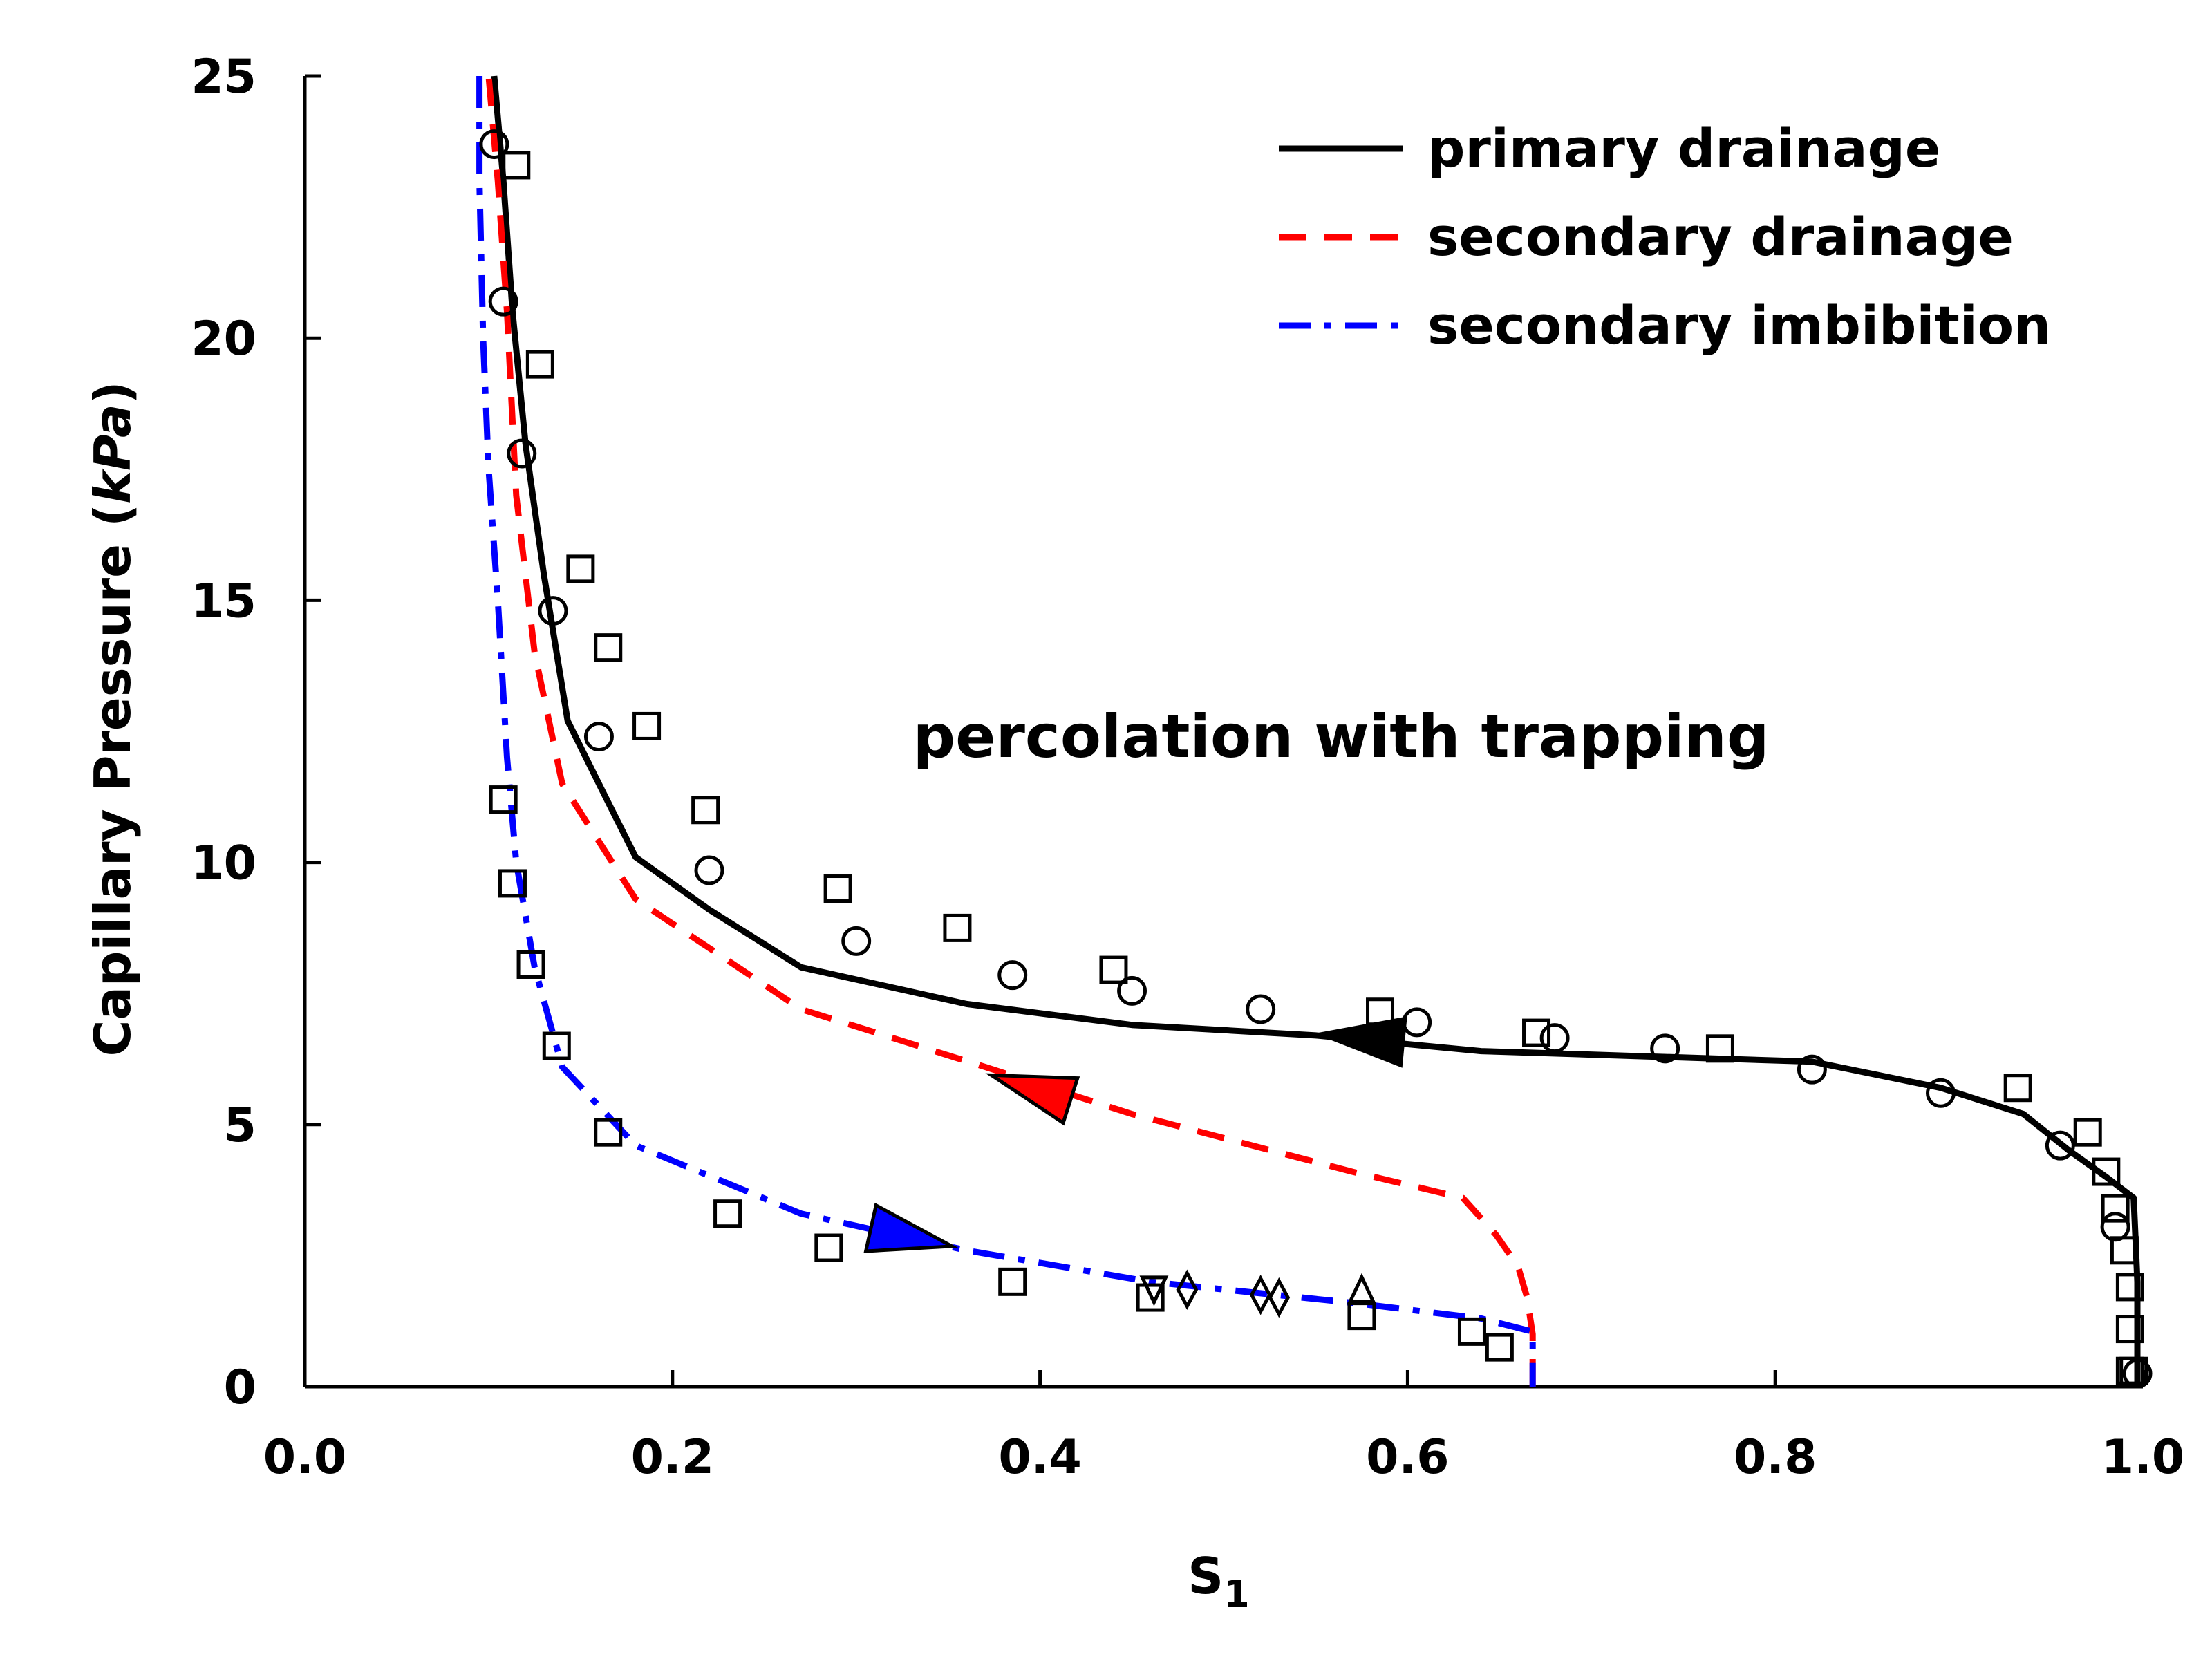 This screenshot has width=2212, height=1659. I want to click on x-tick-label: 0.6, so click(1407, 1457).